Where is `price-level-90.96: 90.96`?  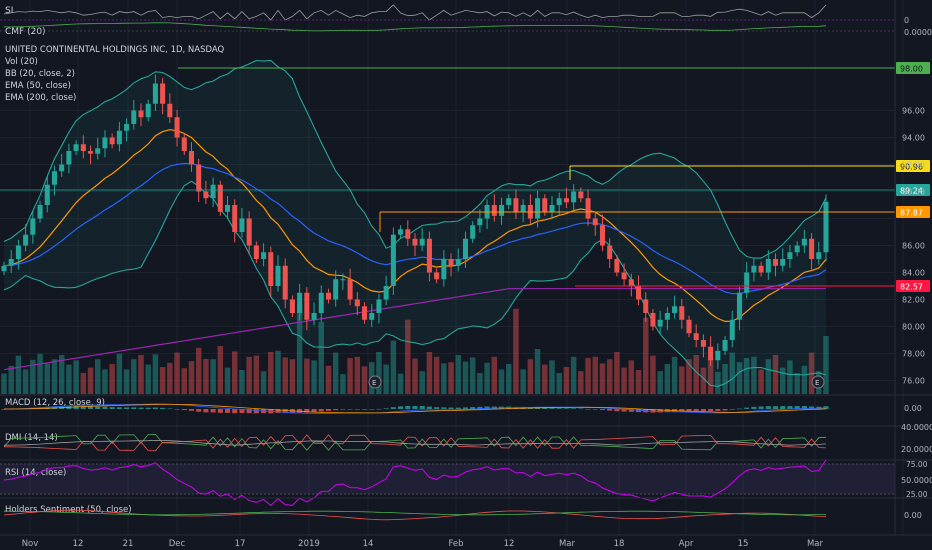 price-level-90.96: 90.96 is located at coordinates (749, 170).